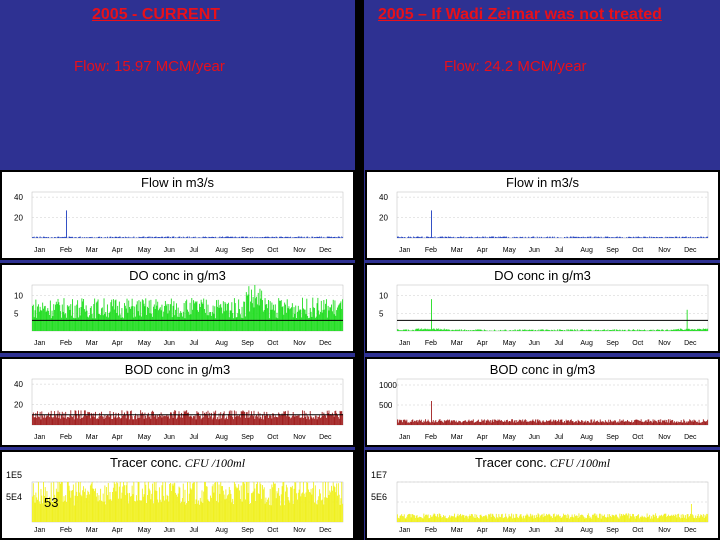  I want to click on month-label: Mar, so click(92, 530).